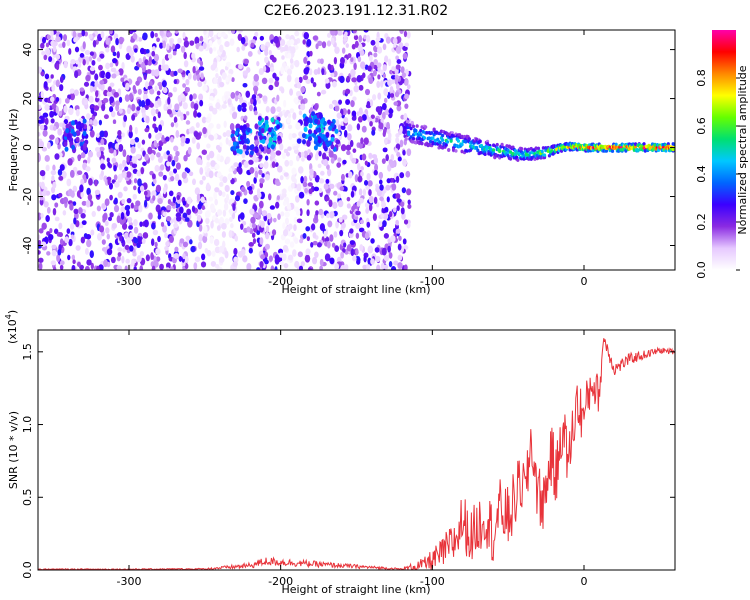 This screenshot has height=600, width=750. What do you see at coordinates (701, 270) in the screenshot?
I see `colorbar-tick-label: 0.0` at bounding box center [701, 270].